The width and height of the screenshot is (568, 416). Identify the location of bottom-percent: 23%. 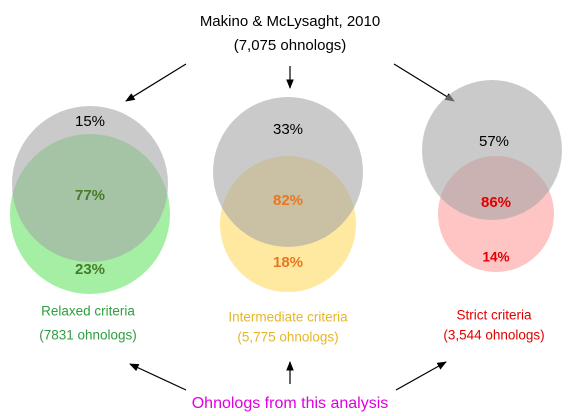
(90, 269).